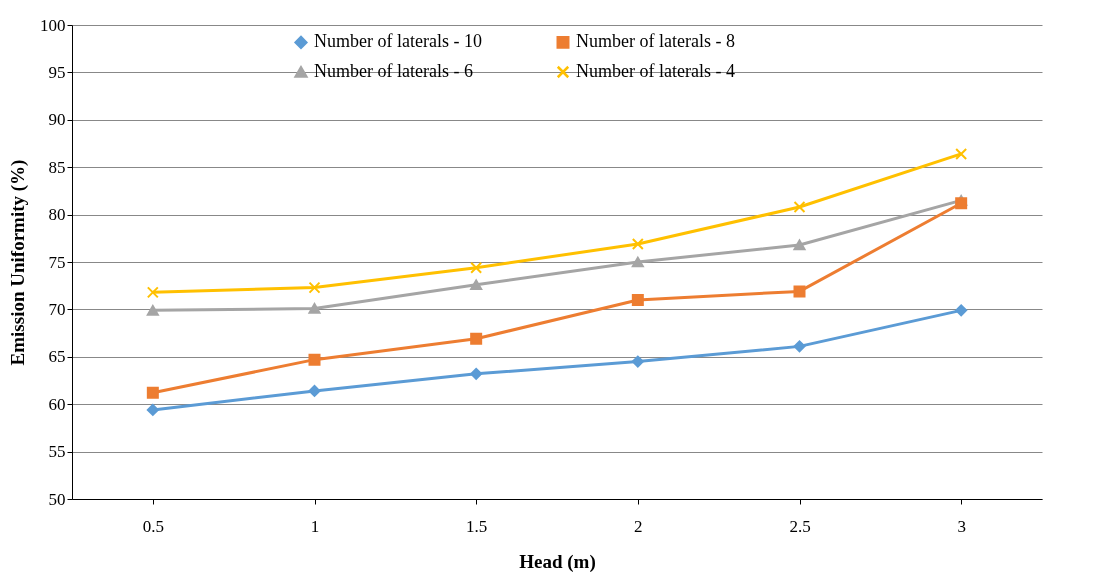  Describe the element at coordinates (57, 404) in the screenshot. I see `y-tick-label: 60` at that location.